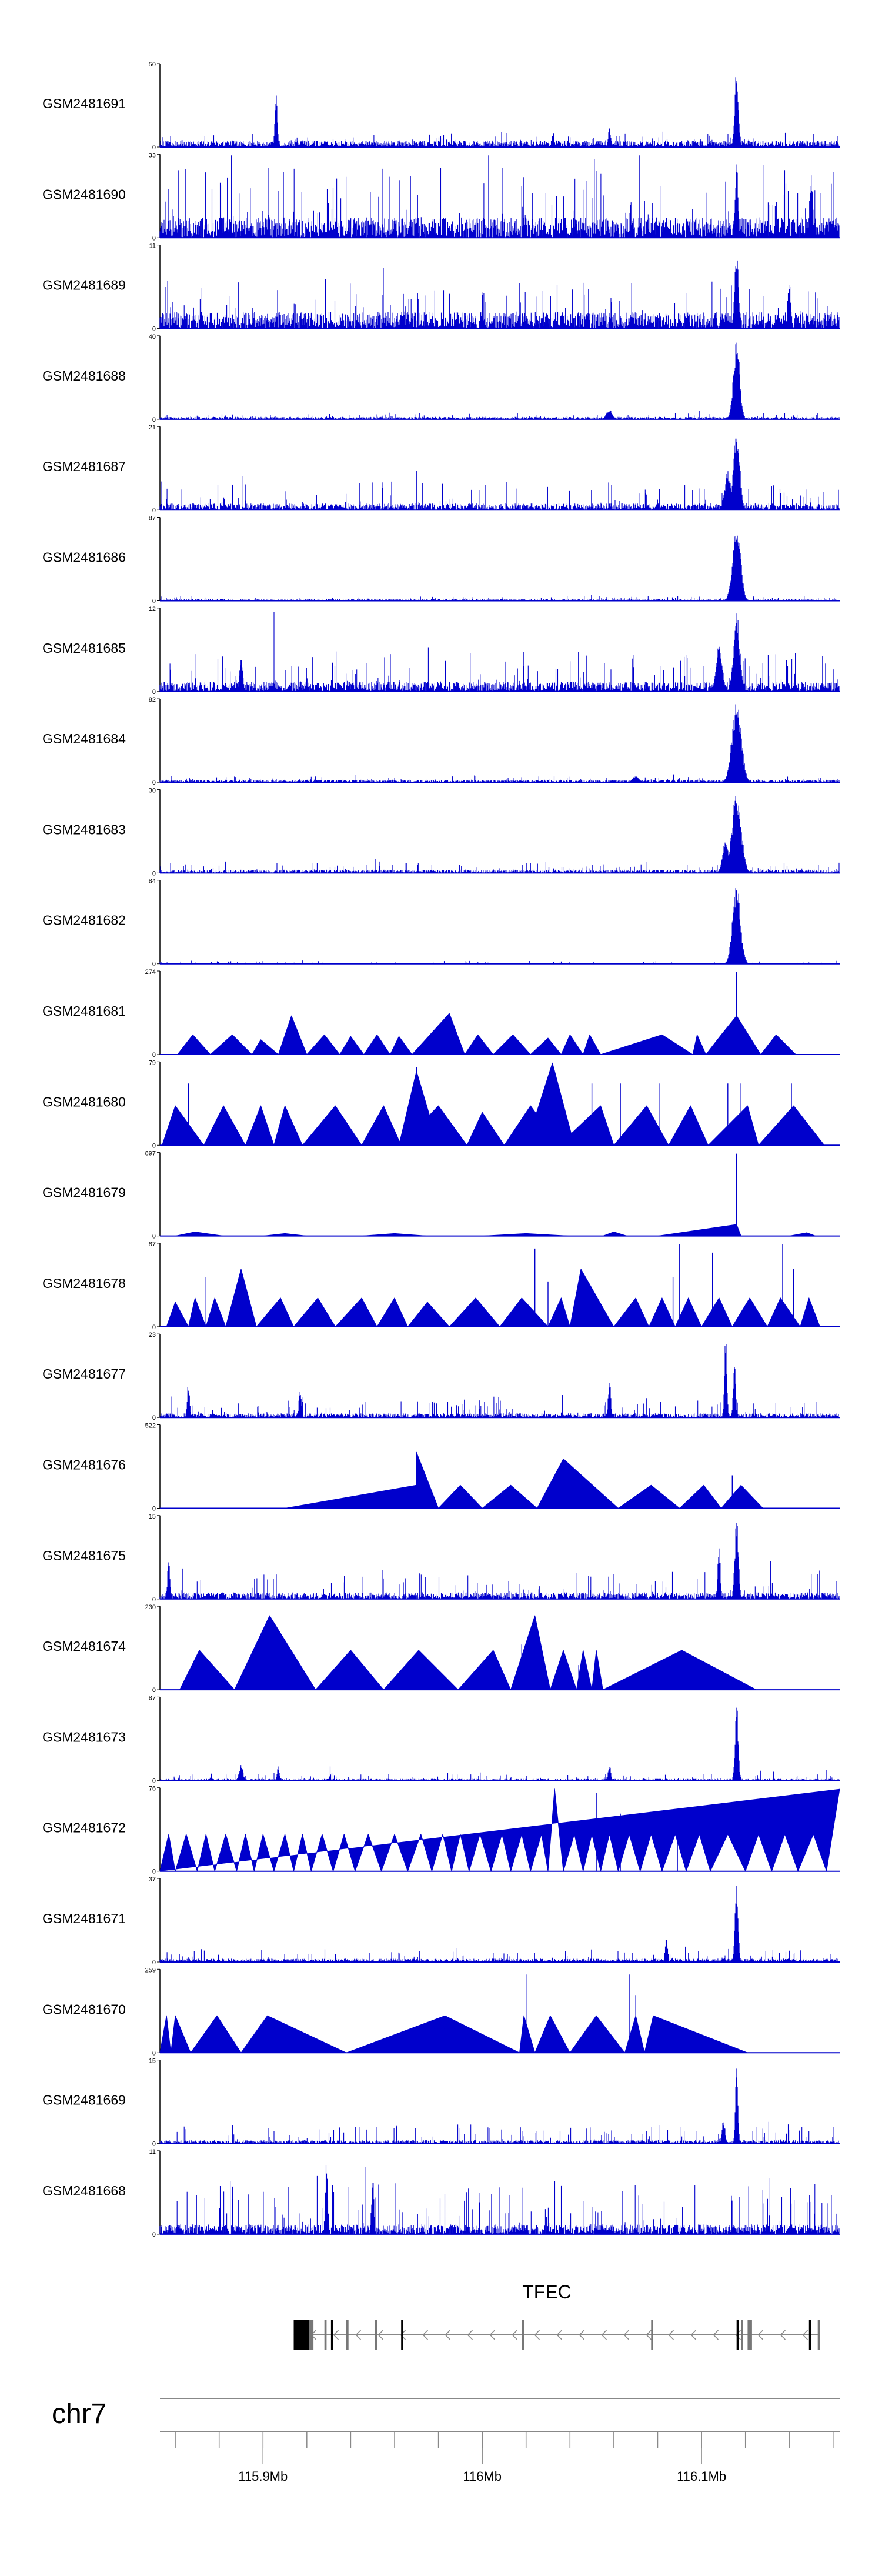 The width and height of the screenshot is (882, 2576). What do you see at coordinates (150, 1970) in the screenshot?
I see `y-tick-label-max: 259` at bounding box center [150, 1970].